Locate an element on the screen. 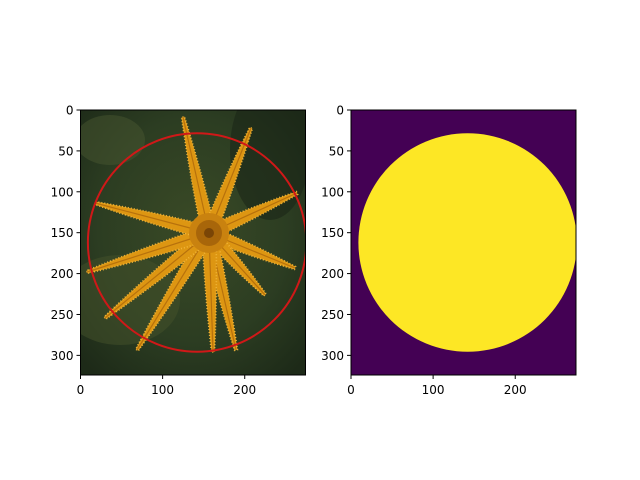 Image resolution: width=640 pixels, height=480 pixels. right-x-ticks: 0 100 200 is located at coordinates (437, 386).